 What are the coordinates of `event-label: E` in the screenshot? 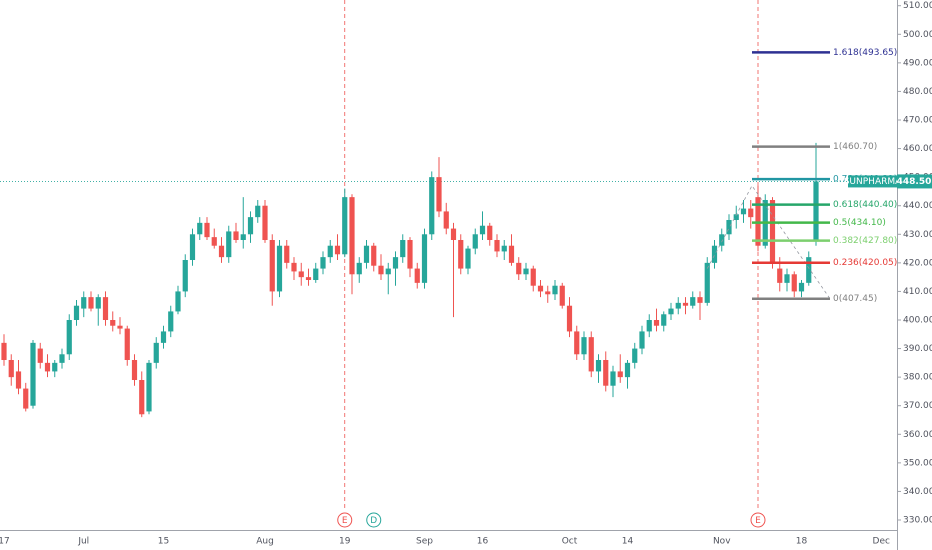 It's located at (758, 521).